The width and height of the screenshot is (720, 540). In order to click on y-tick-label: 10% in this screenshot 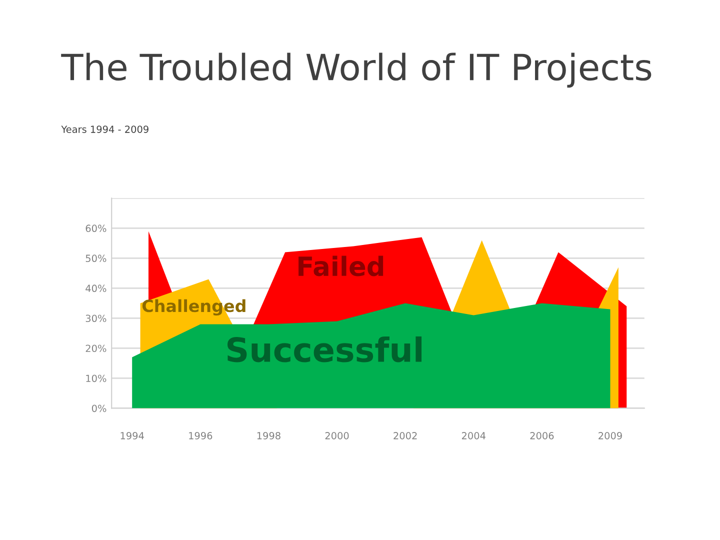, I will do `click(96, 378)`.